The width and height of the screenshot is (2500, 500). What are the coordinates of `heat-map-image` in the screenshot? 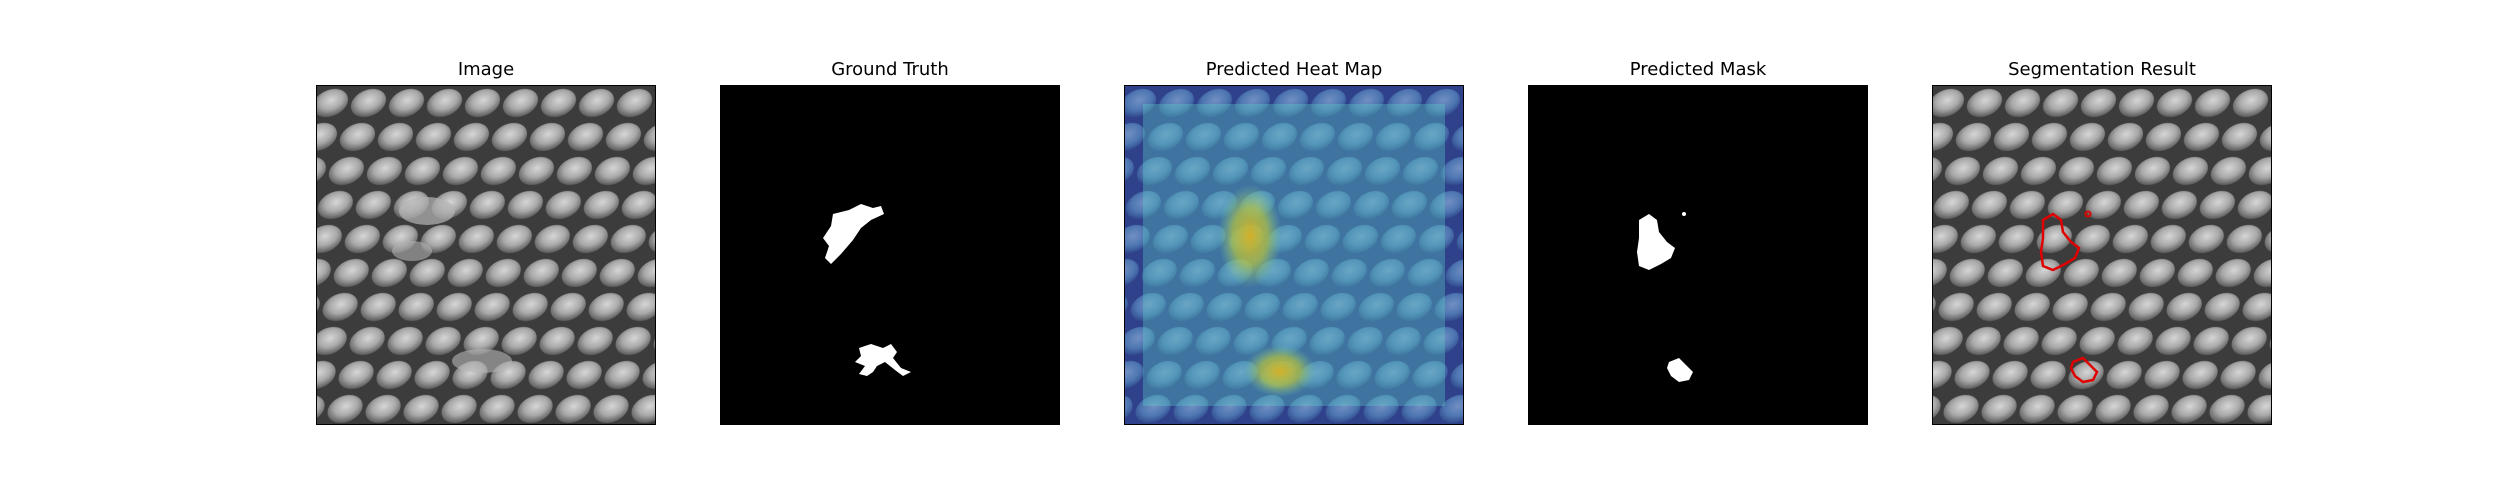 It's located at (1294, 255).